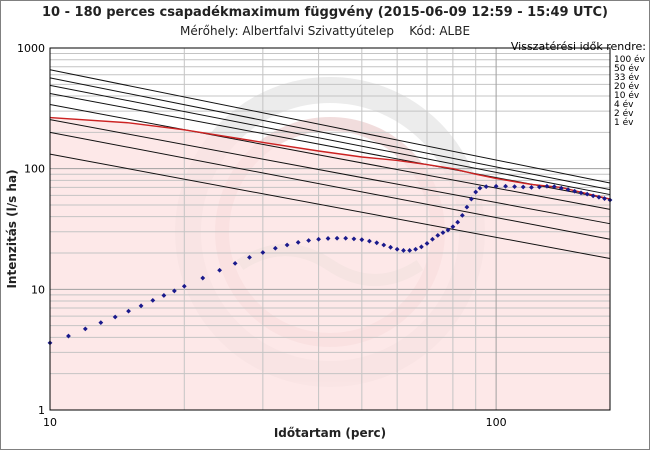 The width and height of the screenshot is (650, 450). I want to click on legend-item: 2 év, so click(624, 113).